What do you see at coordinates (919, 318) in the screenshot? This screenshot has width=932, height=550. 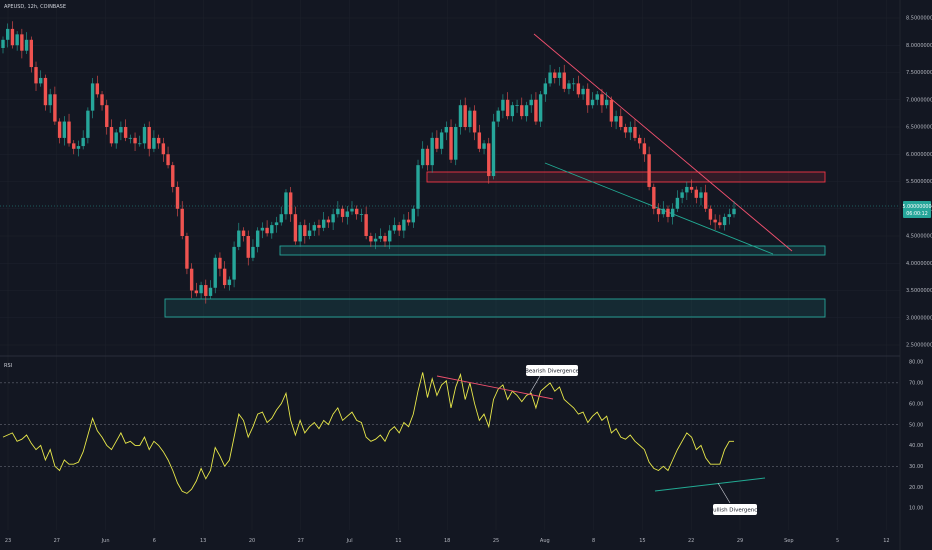 I see `price-tick-label: 3.00000000` at bounding box center [919, 318].